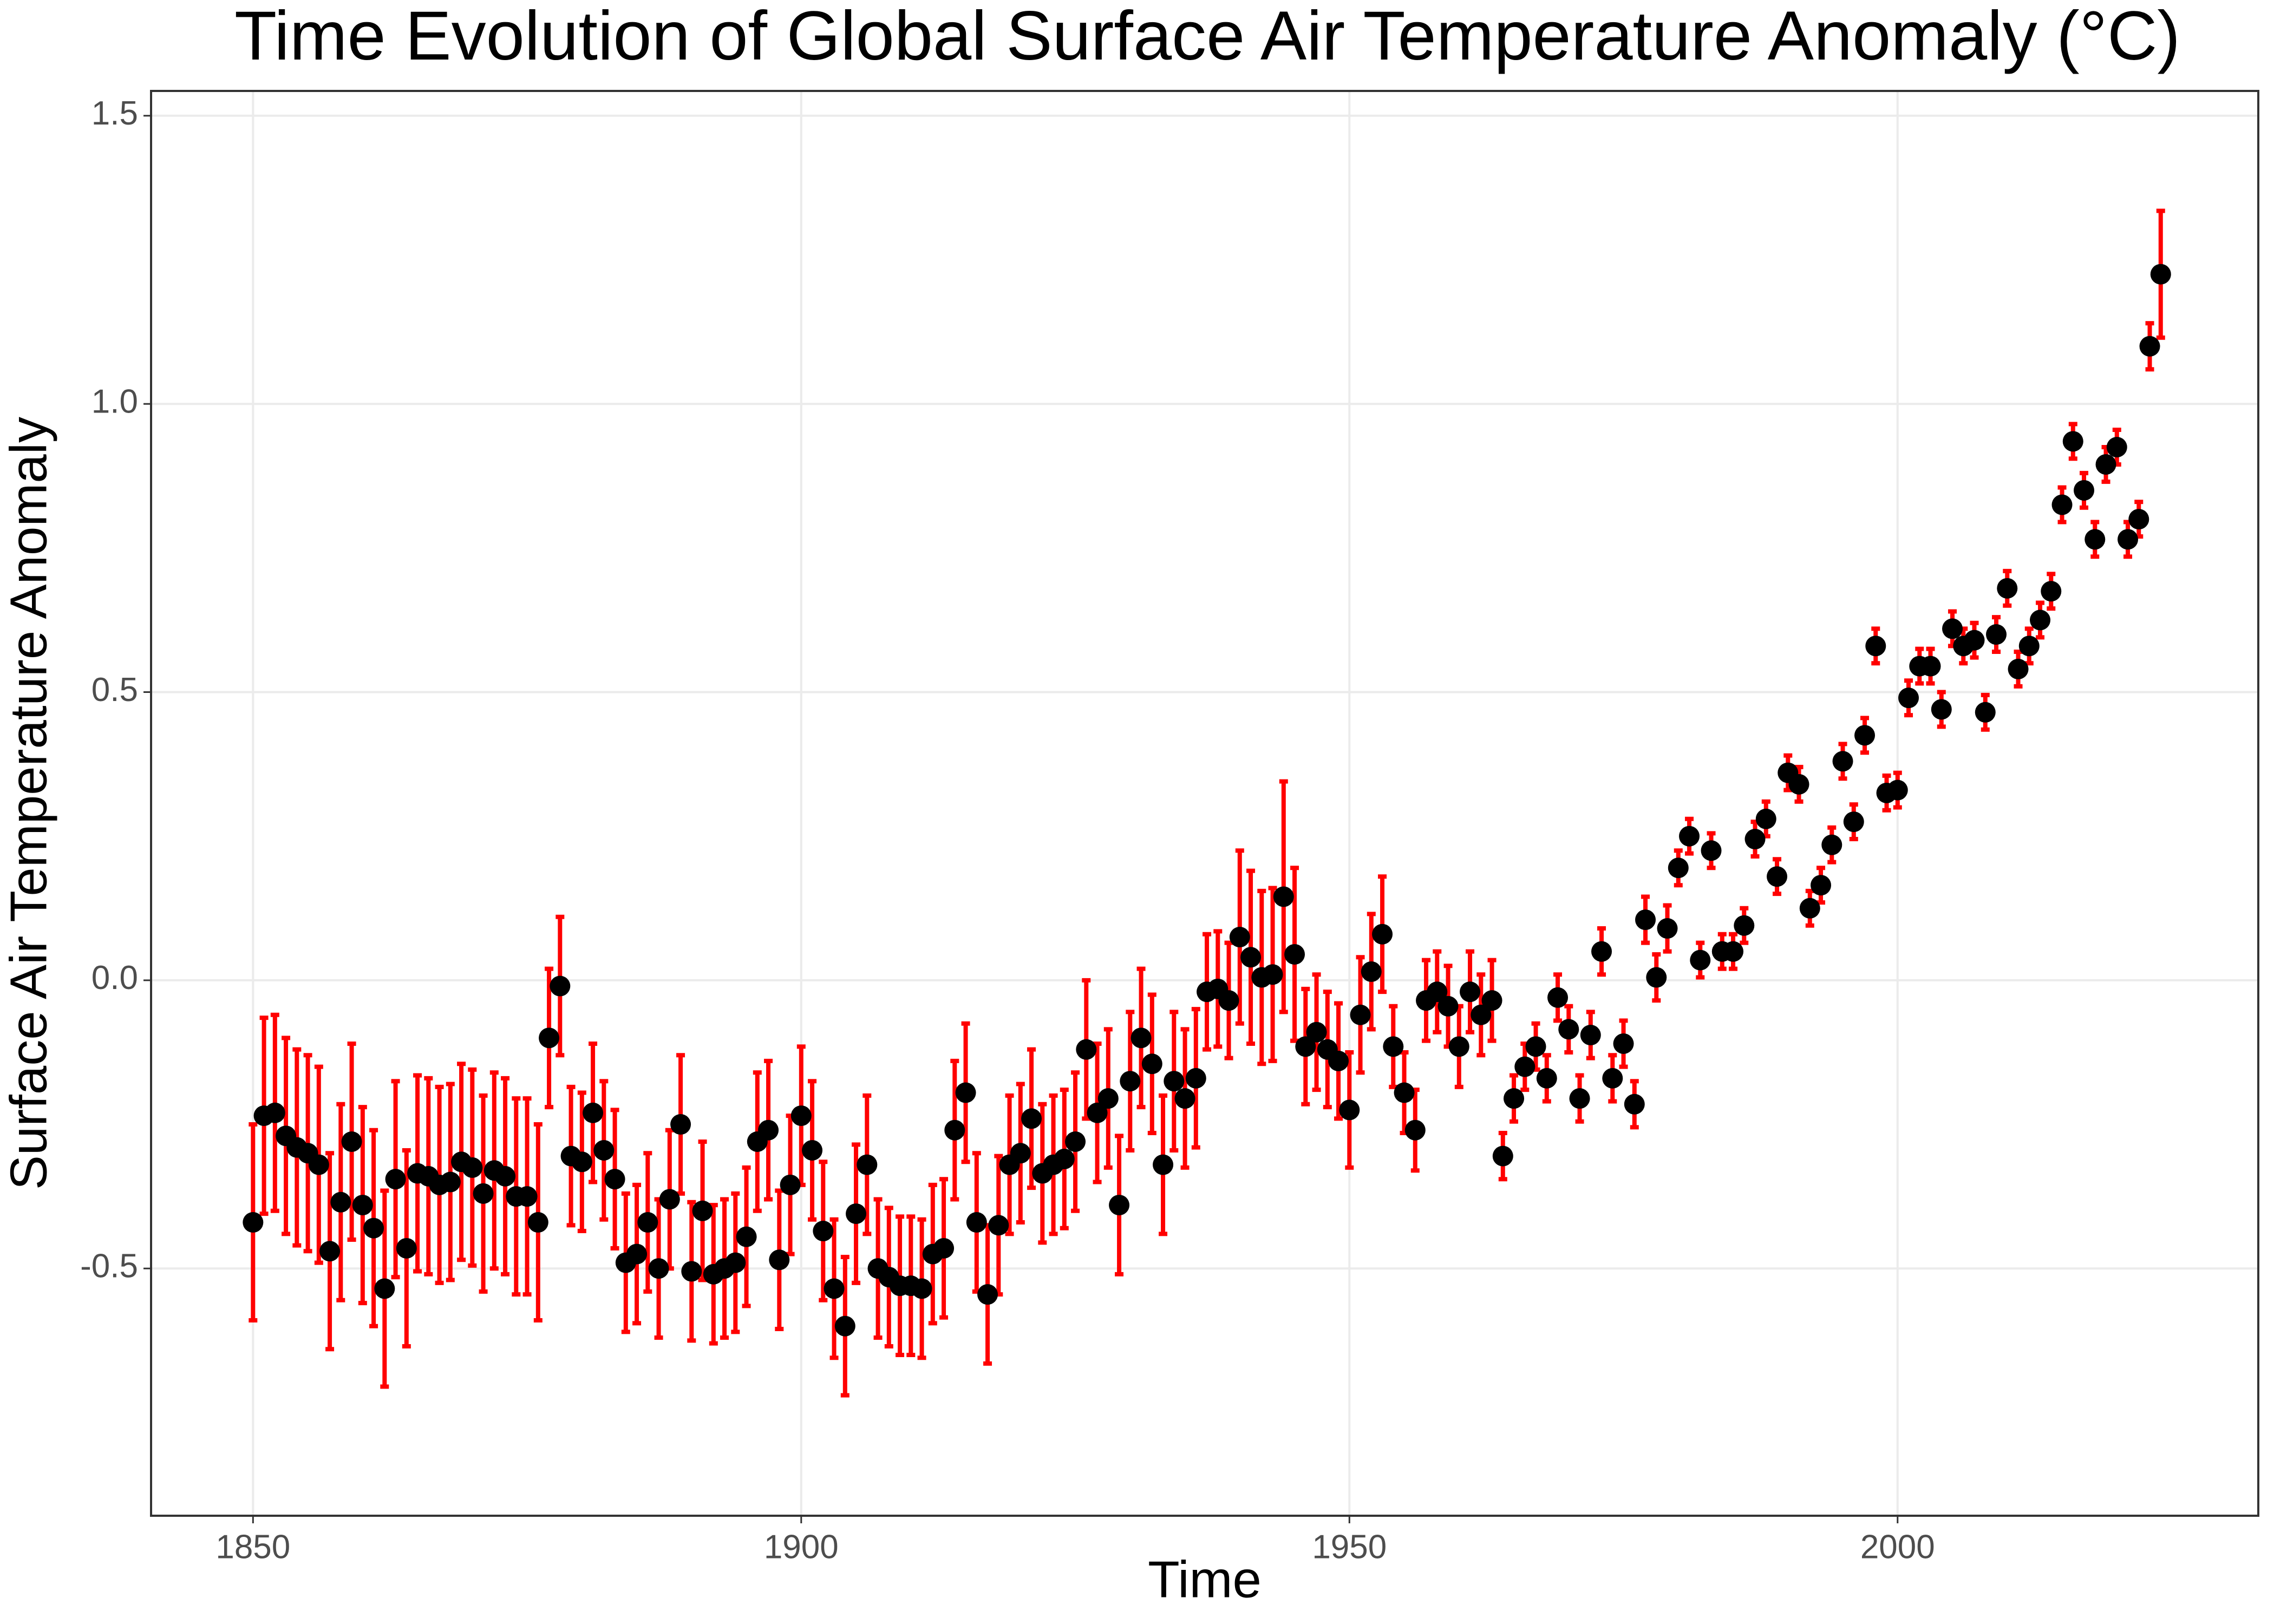 The width and height of the screenshot is (2274, 1624). I want to click on y-tick-label: 0.0, so click(115, 978).